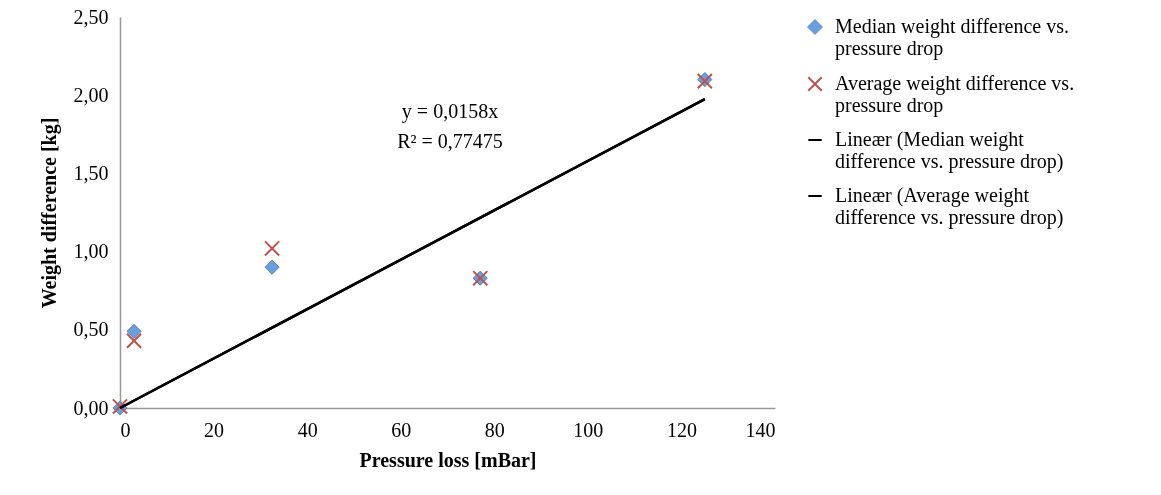 The image size is (1161, 495). What do you see at coordinates (125, 429) in the screenshot?
I see `x-tick-label: 0` at bounding box center [125, 429].